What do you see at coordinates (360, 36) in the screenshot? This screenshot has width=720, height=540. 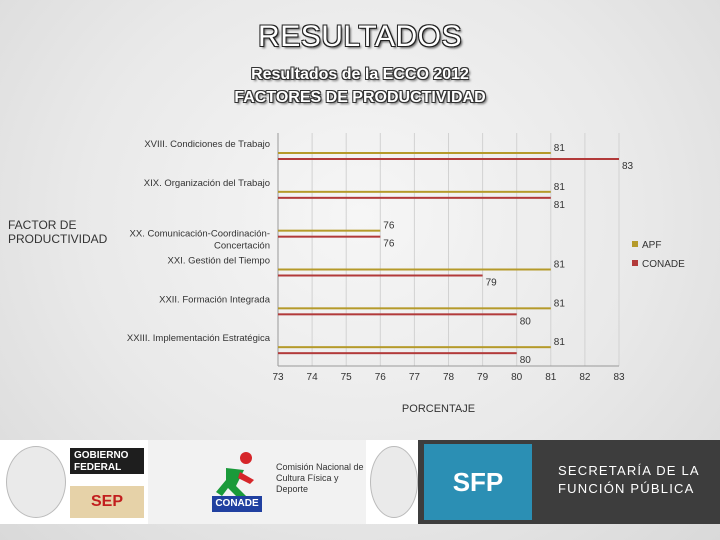 I see `slide-title: RESULTADOS` at bounding box center [360, 36].